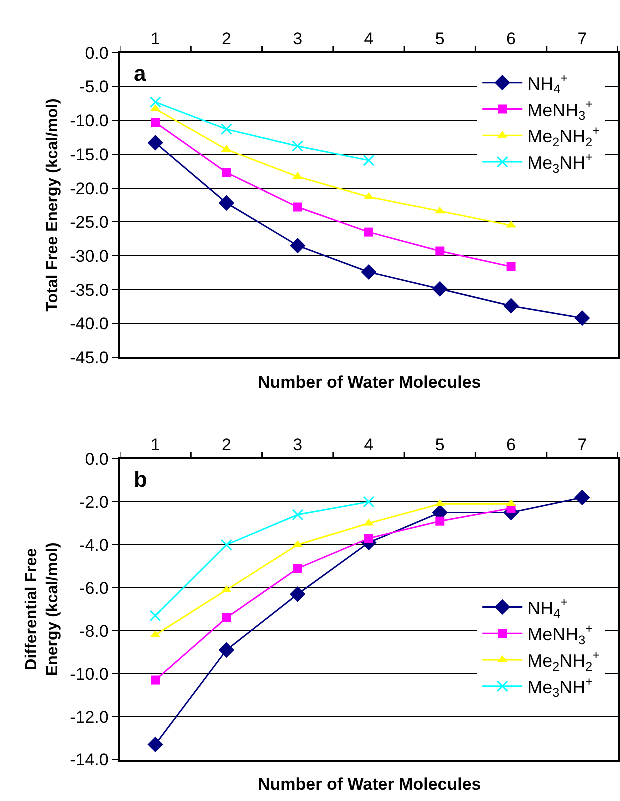 The image size is (620, 801). I want to click on y-tick-label: -4.0, so click(94, 545).